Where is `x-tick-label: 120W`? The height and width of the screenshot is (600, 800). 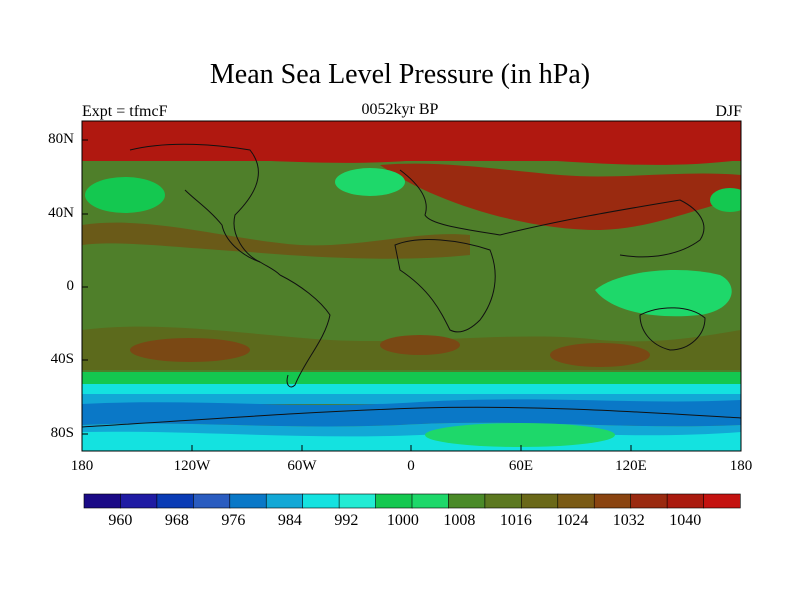
x-tick-label: 120W is located at coordinates (192, 466).